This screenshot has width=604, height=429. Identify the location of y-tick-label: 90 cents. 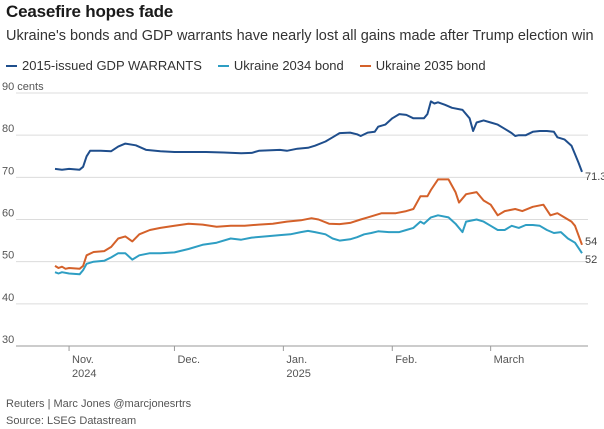
(23, 87).